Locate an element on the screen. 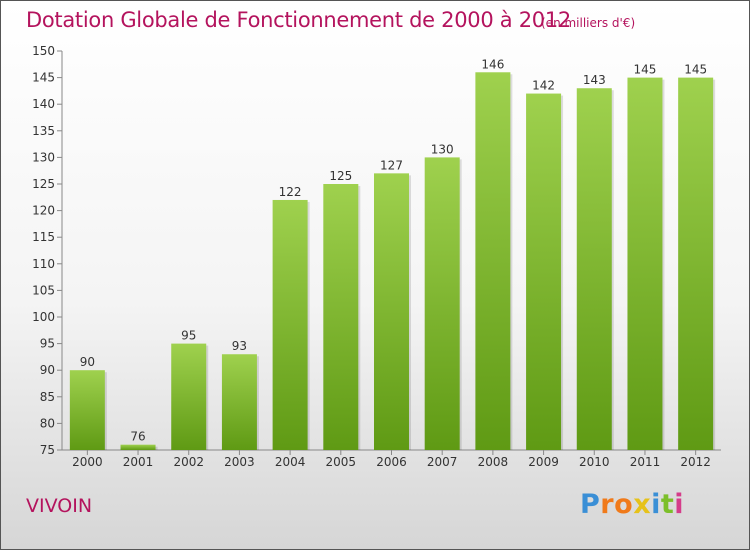  commune-name: VIVOIN is located at coordinates (59, 506).